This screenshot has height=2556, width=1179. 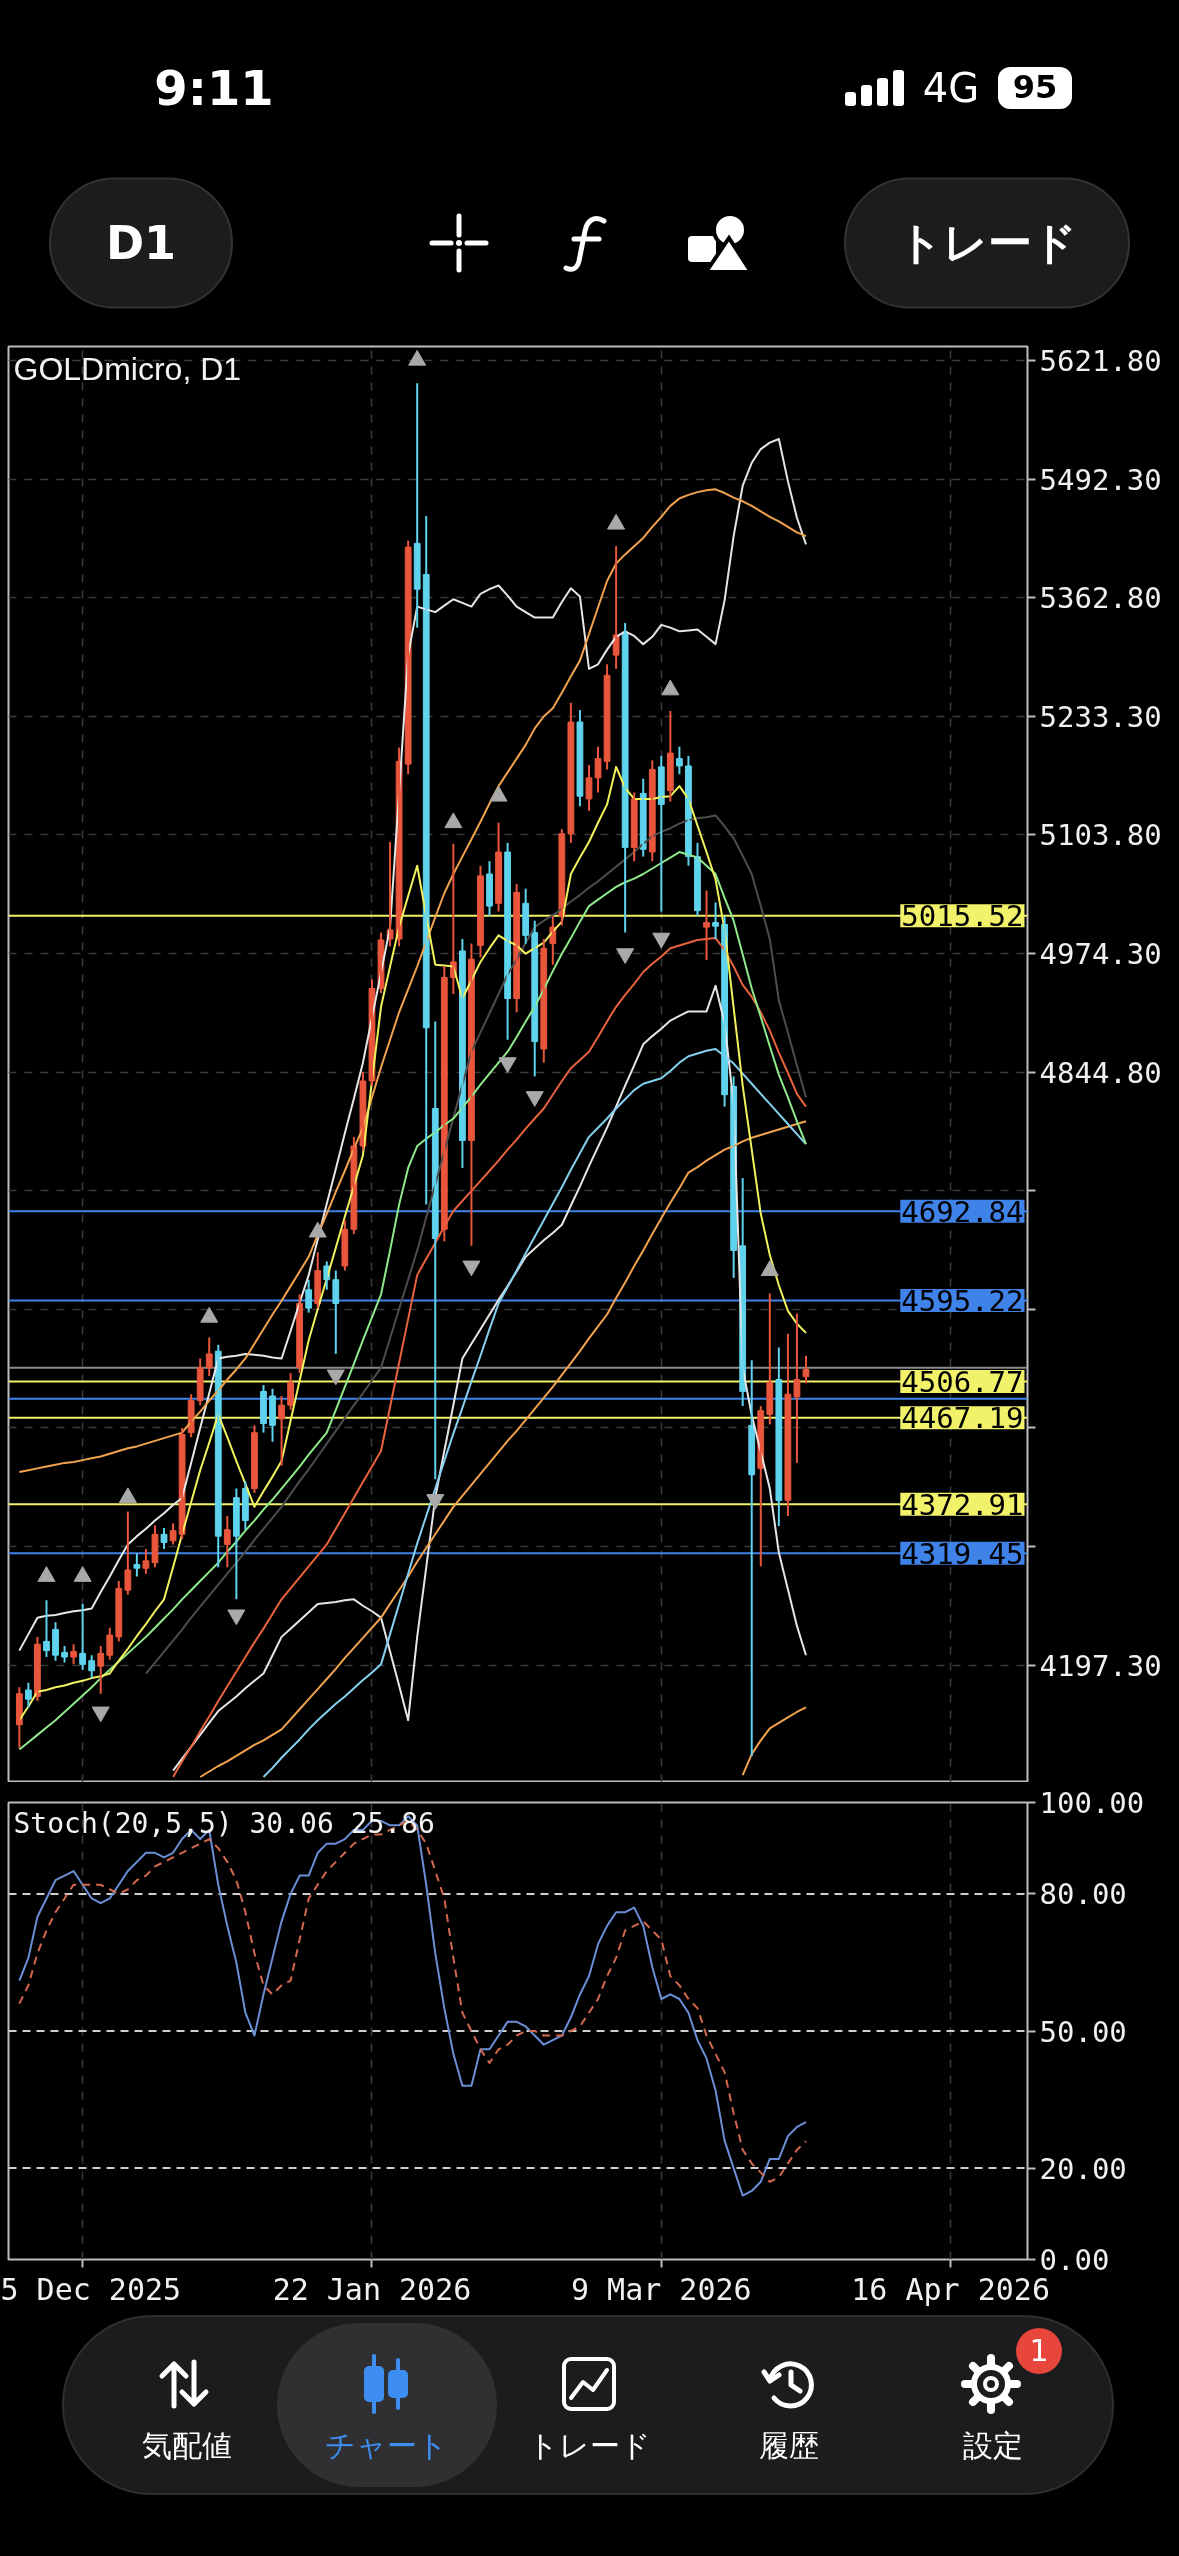 What do you see at coordinates (962, 1211) in the screenshot?
I see `ref-line-label: 4692.84` at bounding box center [962, 1211].